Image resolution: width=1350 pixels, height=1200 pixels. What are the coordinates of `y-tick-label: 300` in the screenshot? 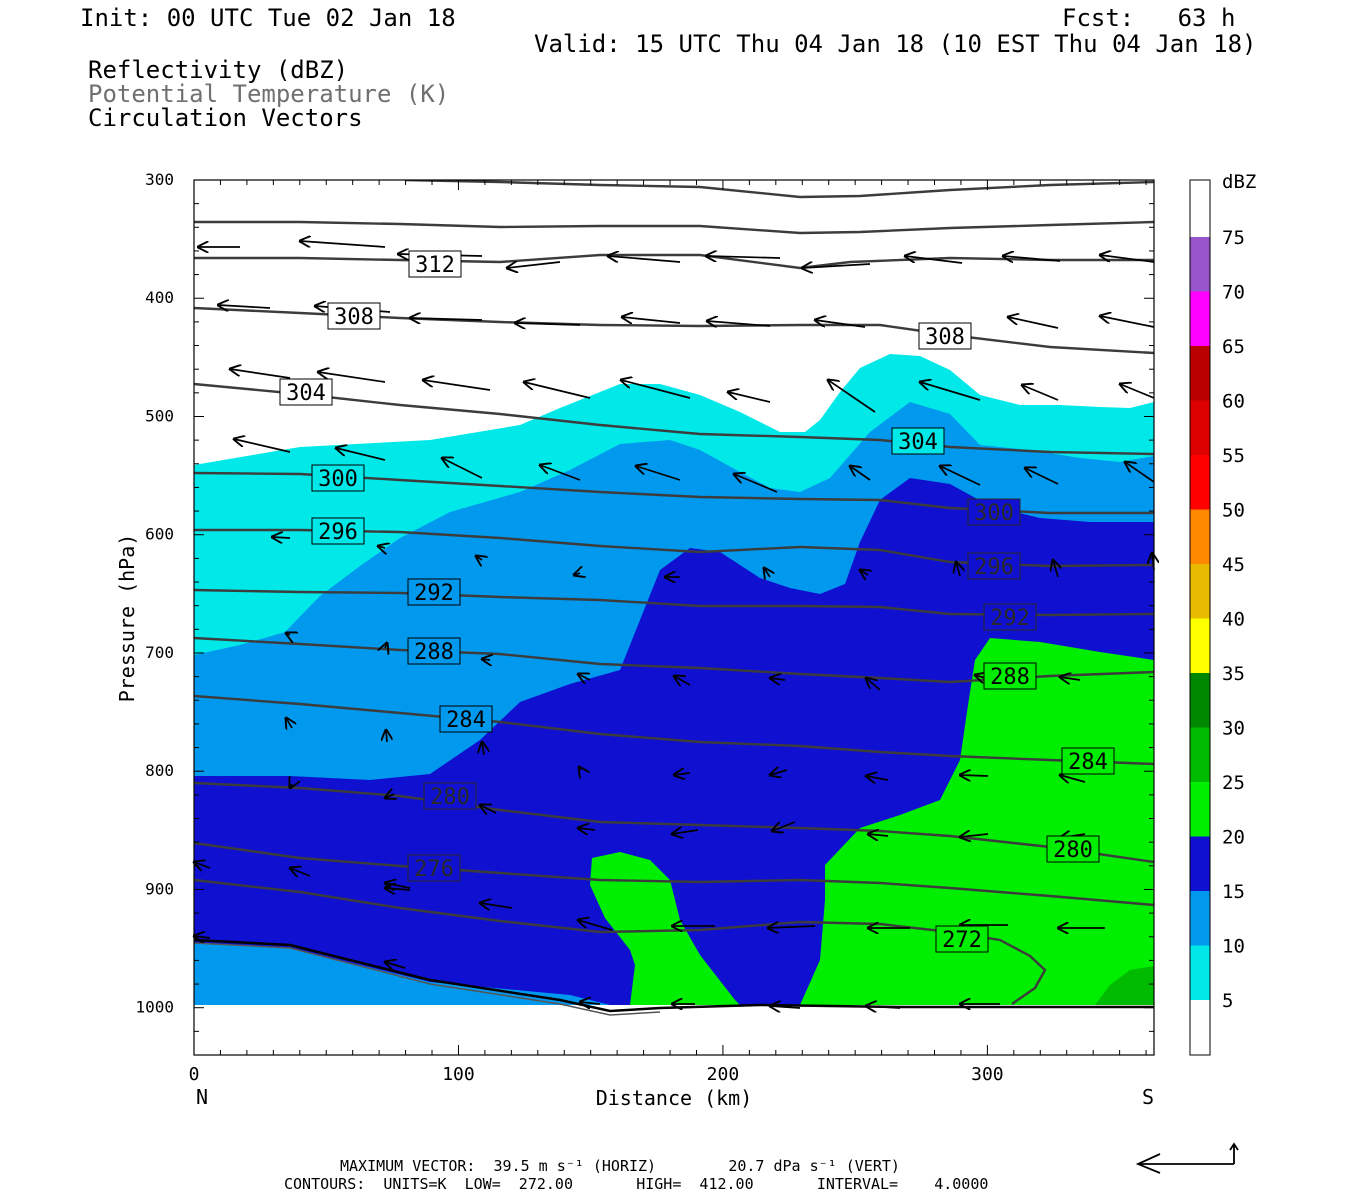 It's located at (159, 179).